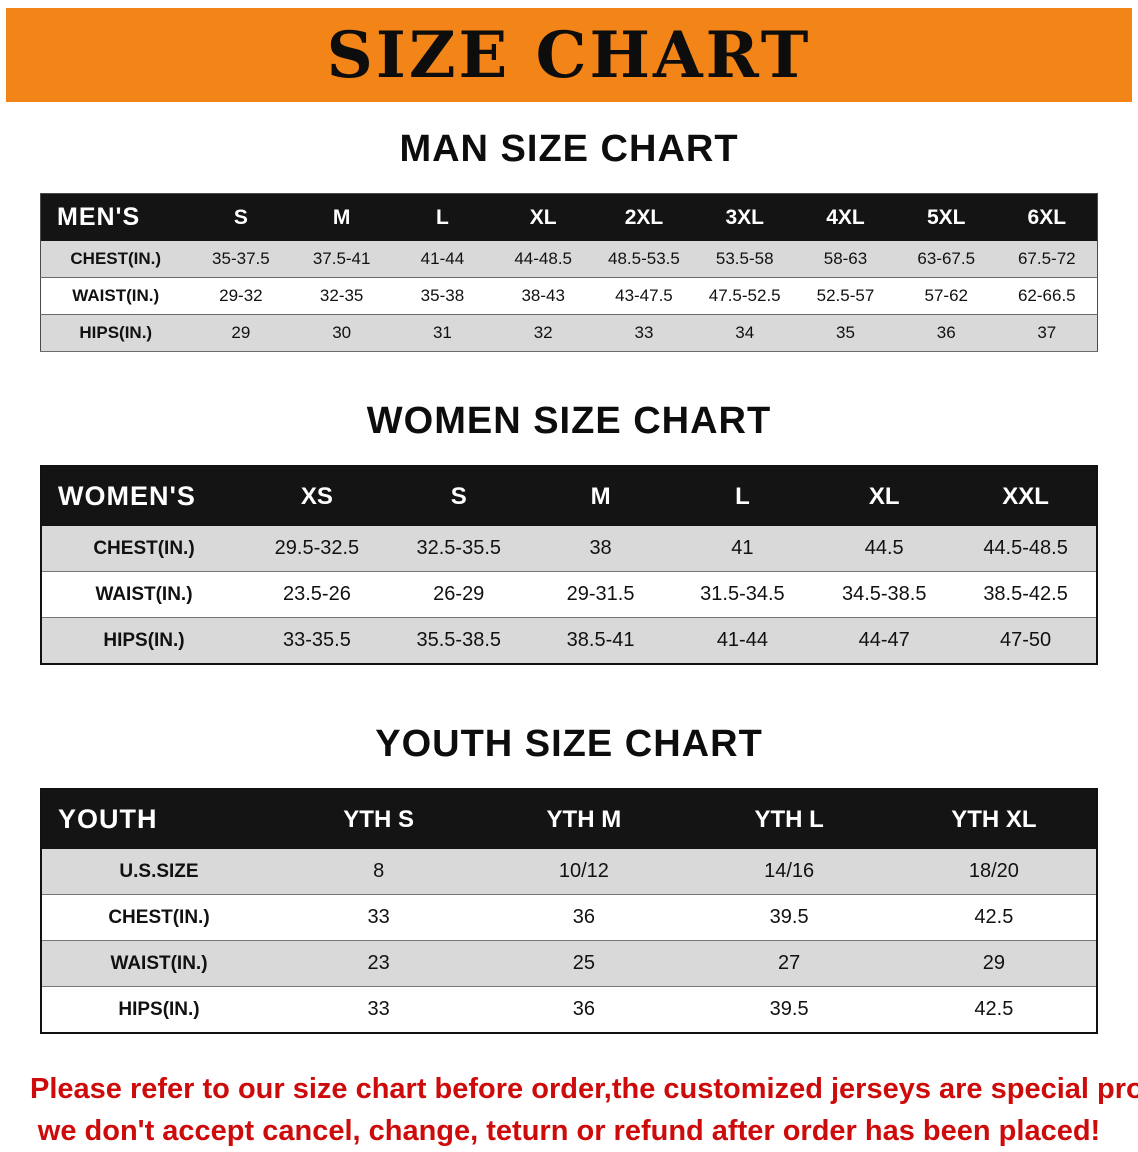 This screenshot has width=1138, height=1152. What do you see at coordinates (569, 496) in the screenshot?
I see `table-header-row: WOMEN'S XS S M L XL XXL` at bounding box center [569, 496].